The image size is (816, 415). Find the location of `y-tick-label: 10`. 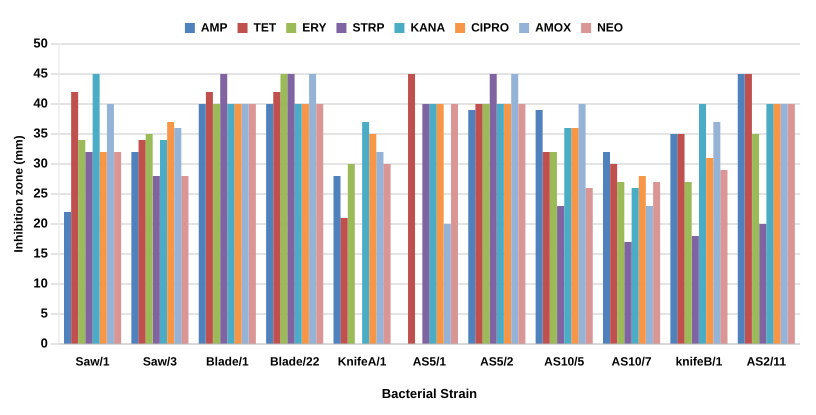

y-tick-label: 10 is located at coordinates (40, 283).